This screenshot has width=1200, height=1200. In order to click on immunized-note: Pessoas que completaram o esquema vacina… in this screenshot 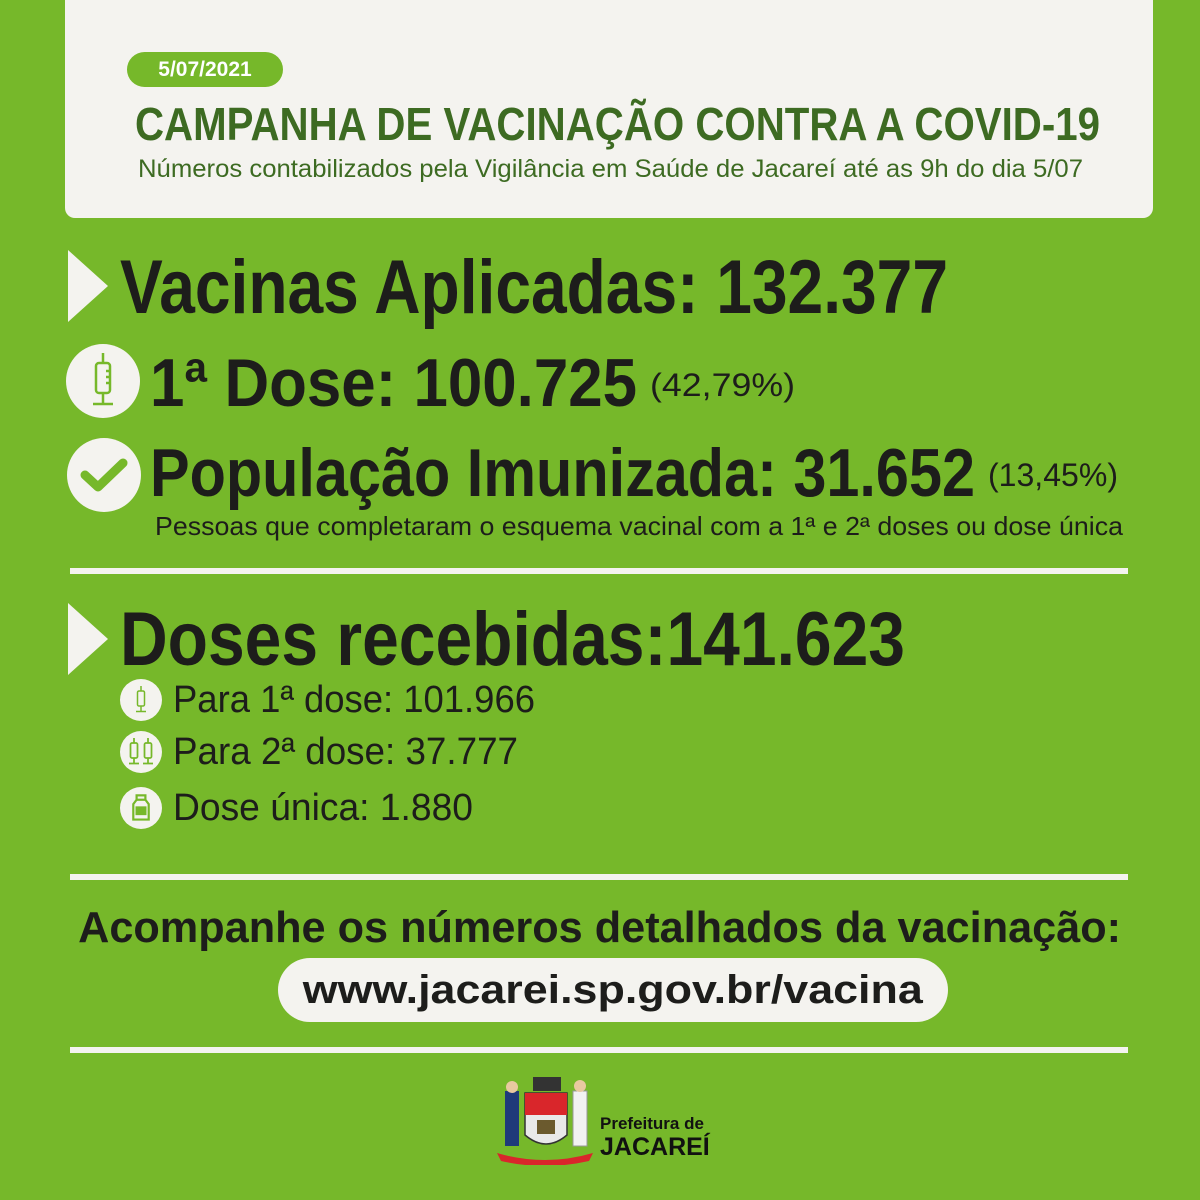, I will do `click(639, 526)`.